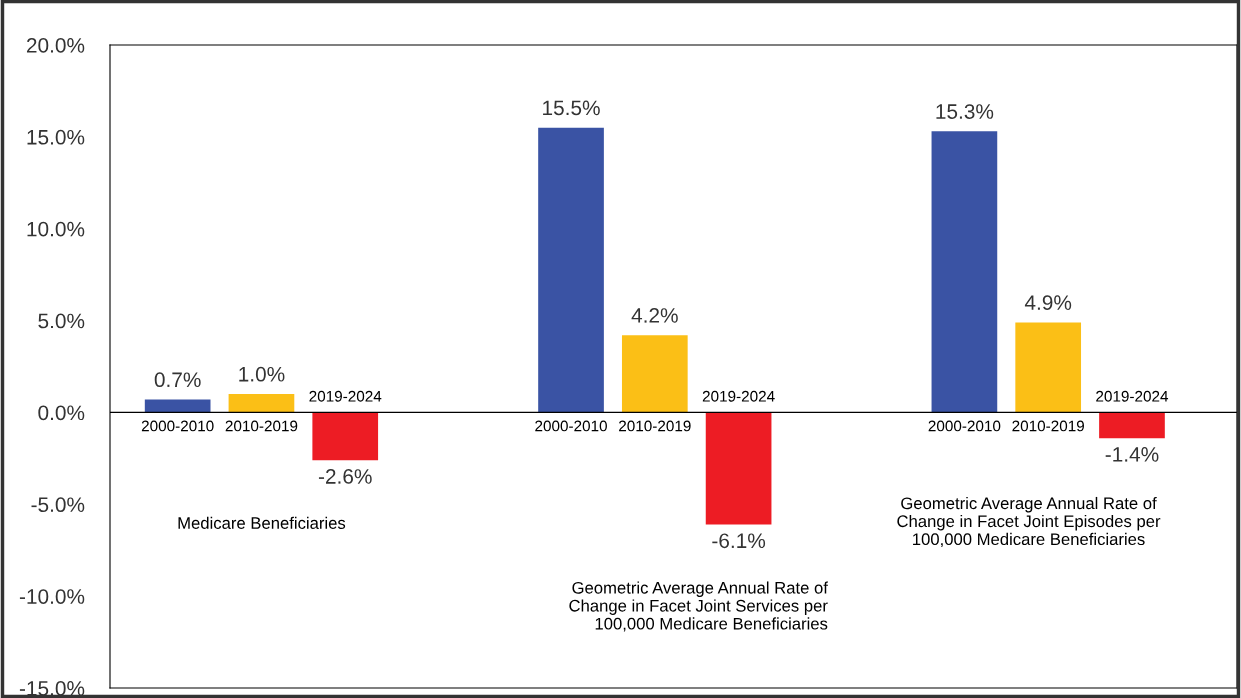 The width and height of the screenshot is (1241, 698). I want to click on annotation: Geometric Average Annual Rate of Change in Facet Joint Episodes per 100,000 Medicare Beneficiaries, so click(1029, 522).